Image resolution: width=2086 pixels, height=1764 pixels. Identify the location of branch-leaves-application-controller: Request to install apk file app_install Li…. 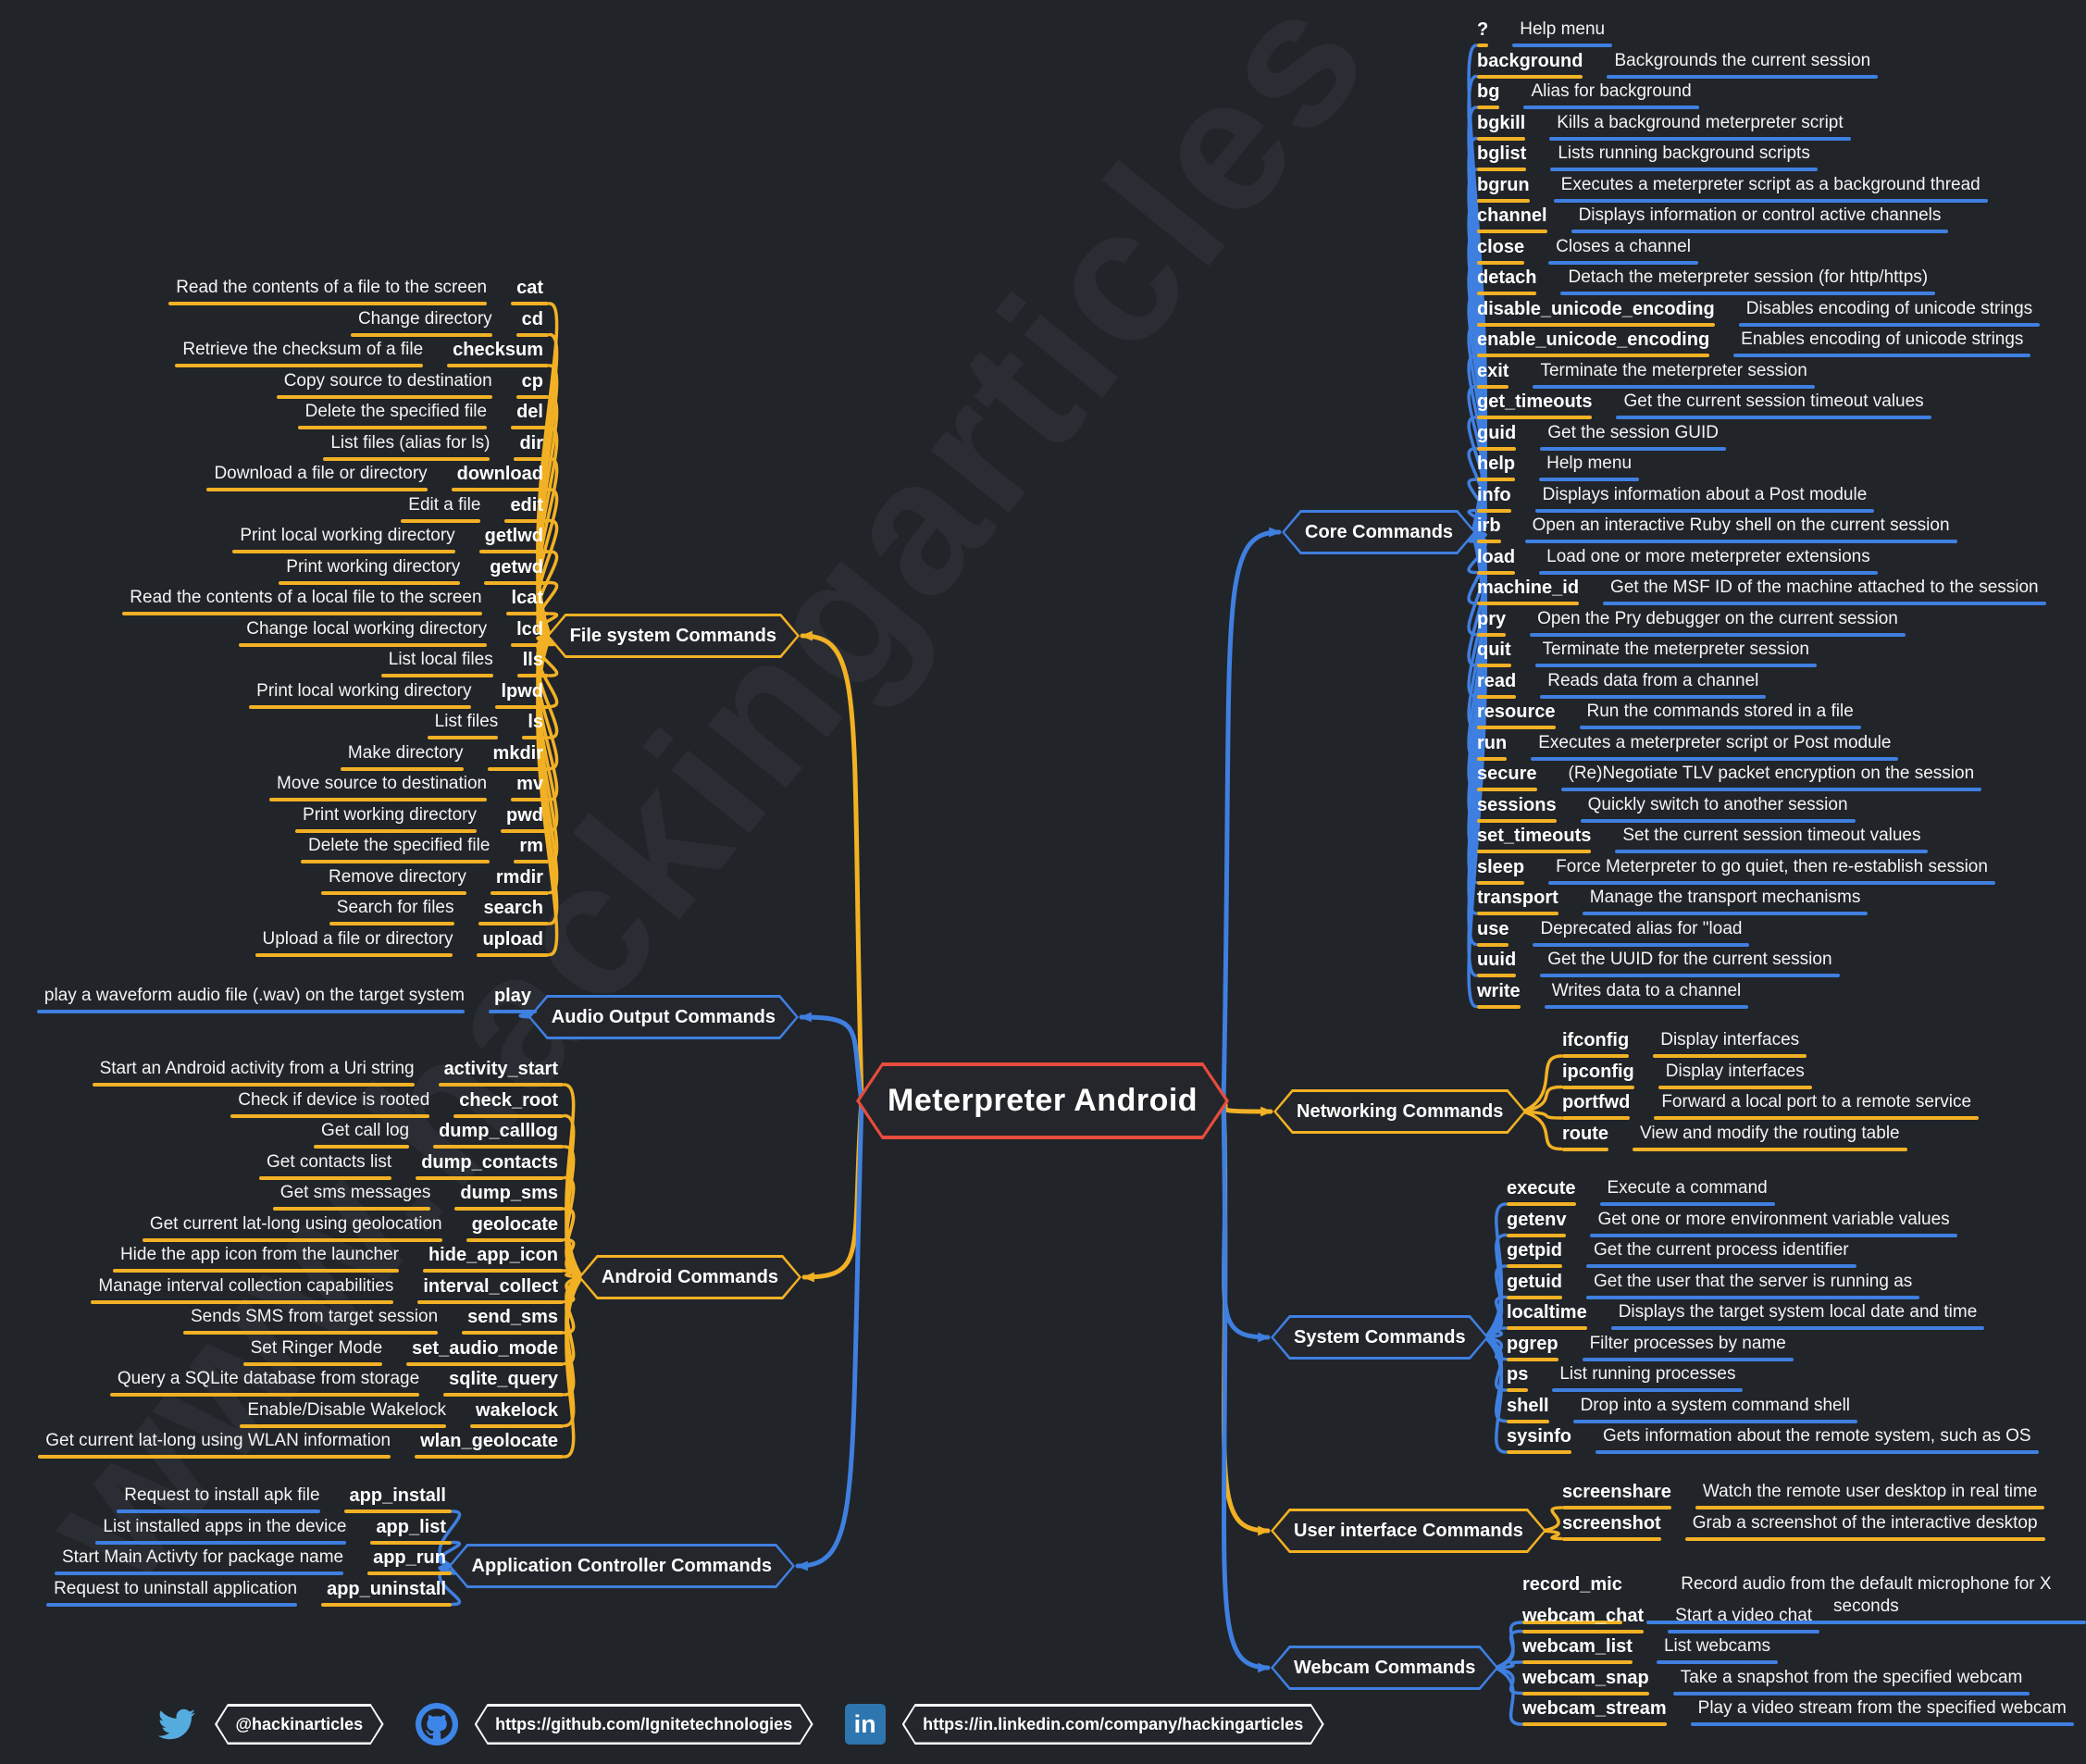
(249, 1546).